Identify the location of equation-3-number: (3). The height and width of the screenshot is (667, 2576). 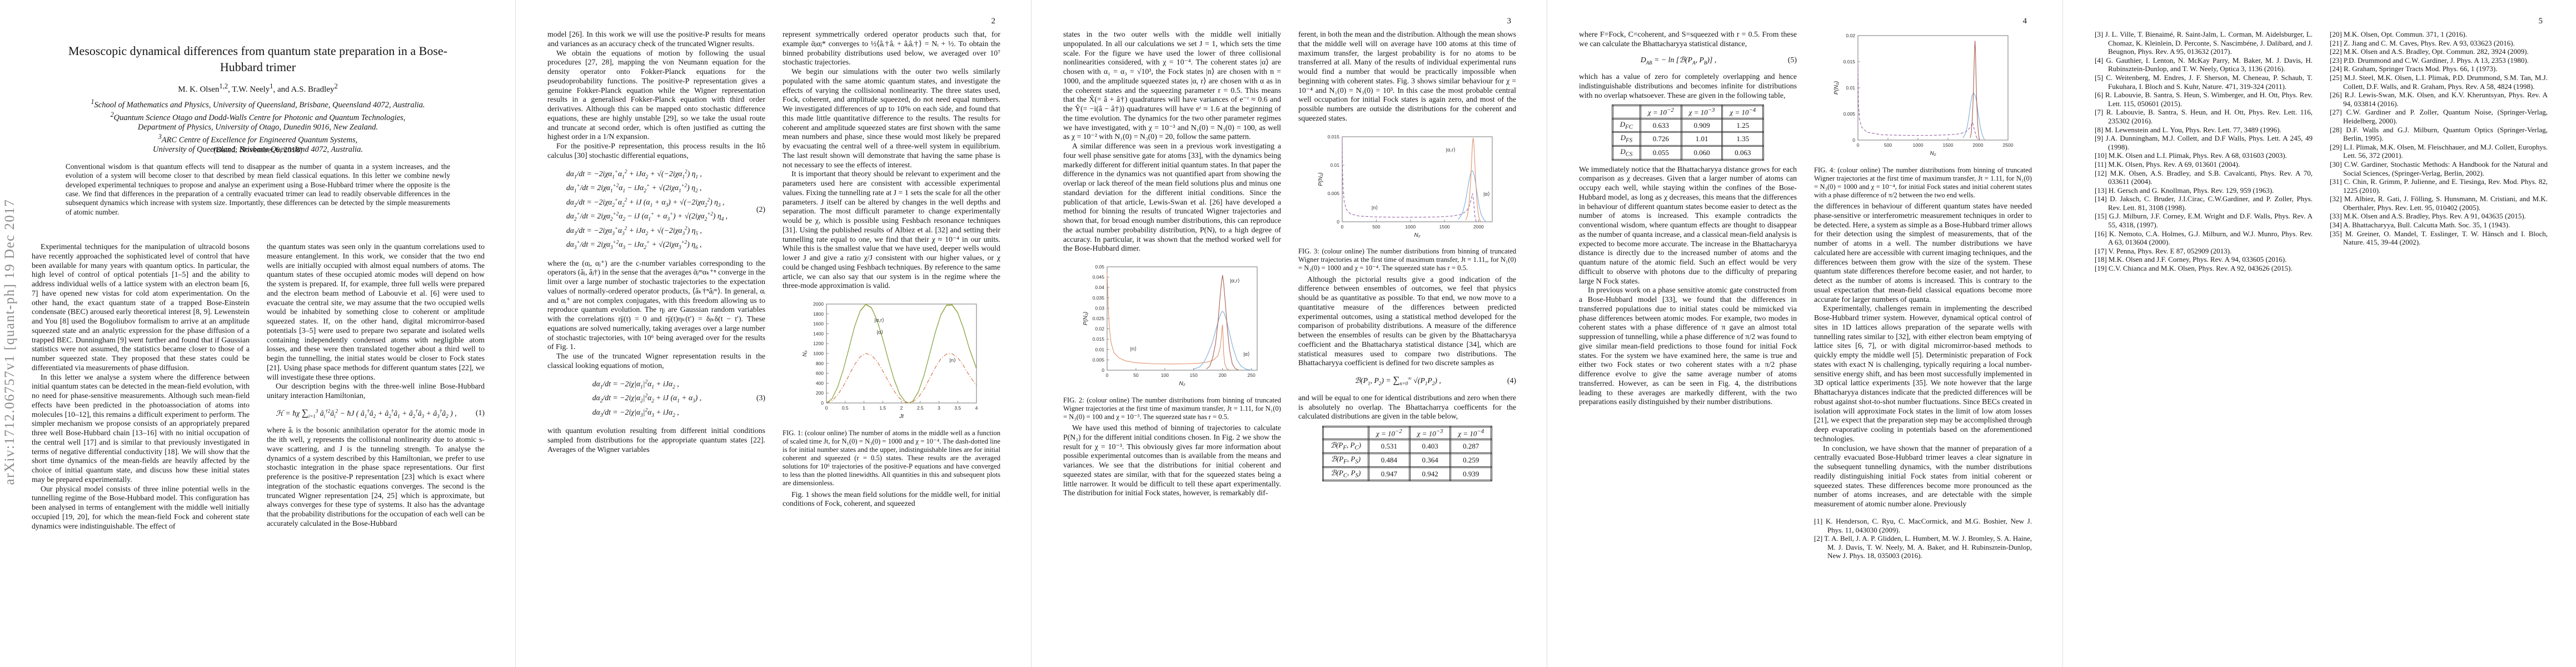
(760, 398).